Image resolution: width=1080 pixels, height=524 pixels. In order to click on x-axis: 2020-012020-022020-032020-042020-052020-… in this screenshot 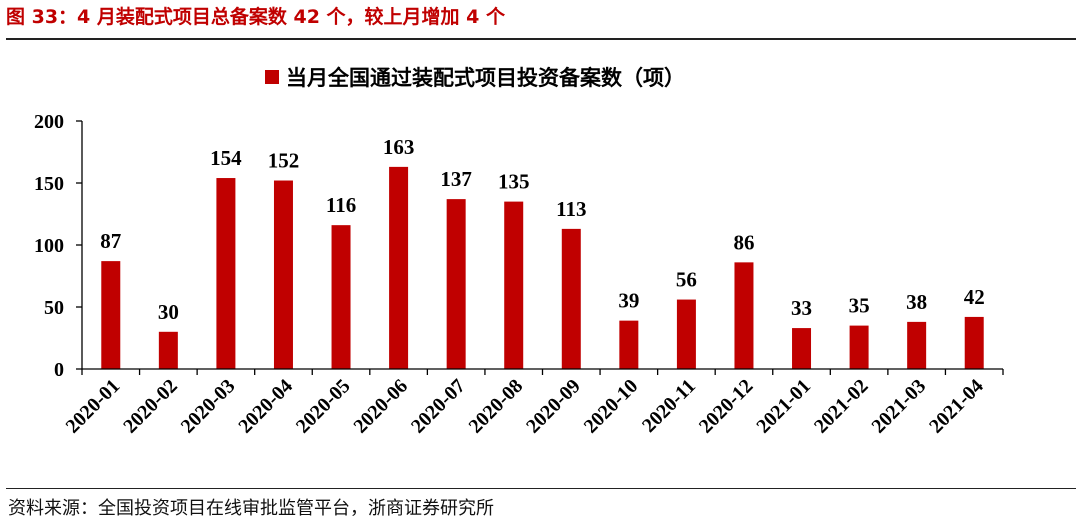, I will do `click(533, 403)`.